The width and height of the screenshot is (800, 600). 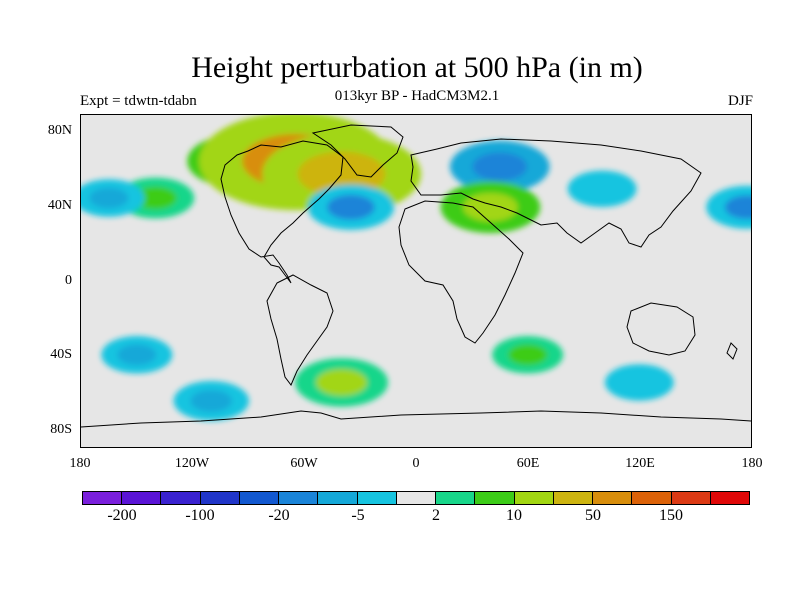 I want to click on lon-label-60e: 60E, so click(x=528, y=463).